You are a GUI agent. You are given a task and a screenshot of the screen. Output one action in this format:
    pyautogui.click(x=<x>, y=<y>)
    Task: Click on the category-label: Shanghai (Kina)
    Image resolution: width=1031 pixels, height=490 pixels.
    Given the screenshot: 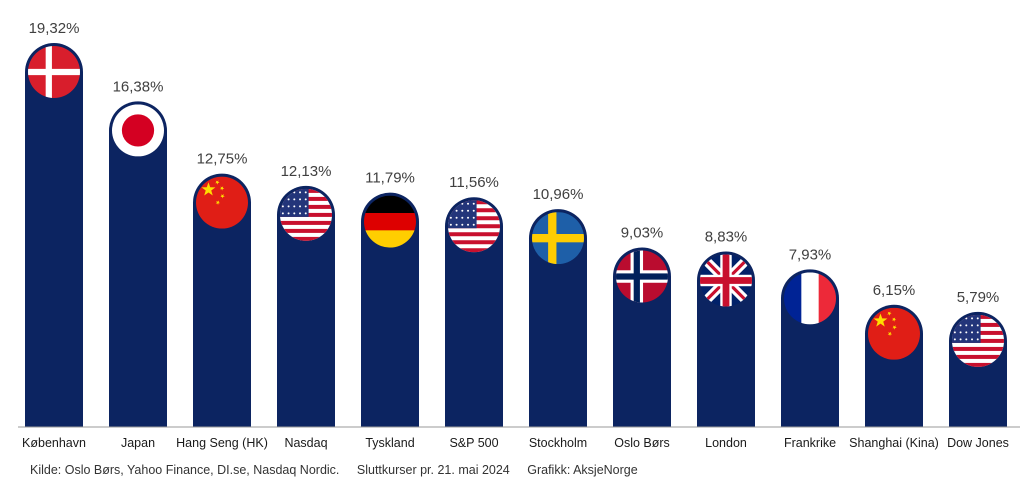 What is the action you would take?
    pyautogui.click(x=894, y=443)
    